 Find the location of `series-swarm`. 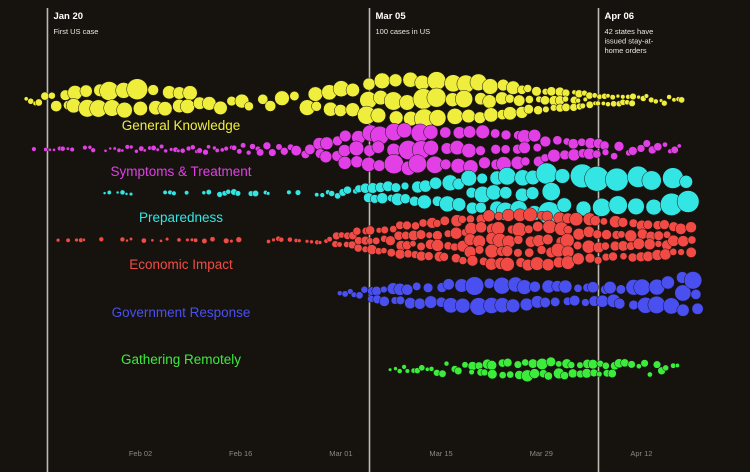

series-swarm is located at coordinates (354, 100).